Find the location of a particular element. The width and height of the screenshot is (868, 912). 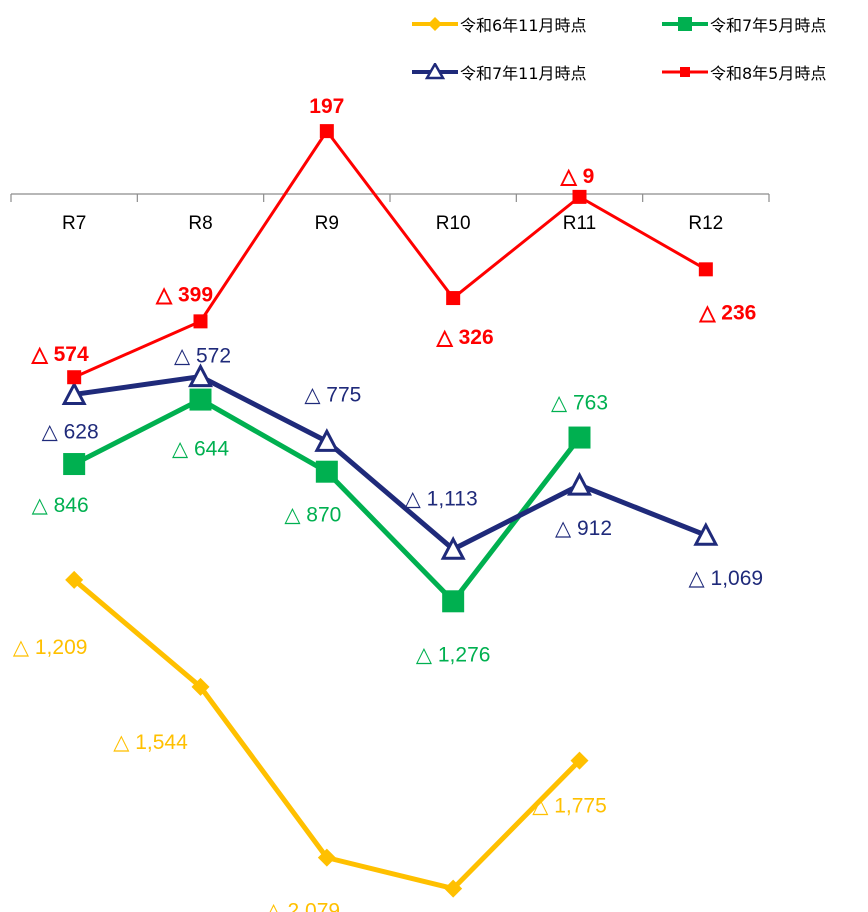

data-label: △ 763 is located at coordinates (579, 403).